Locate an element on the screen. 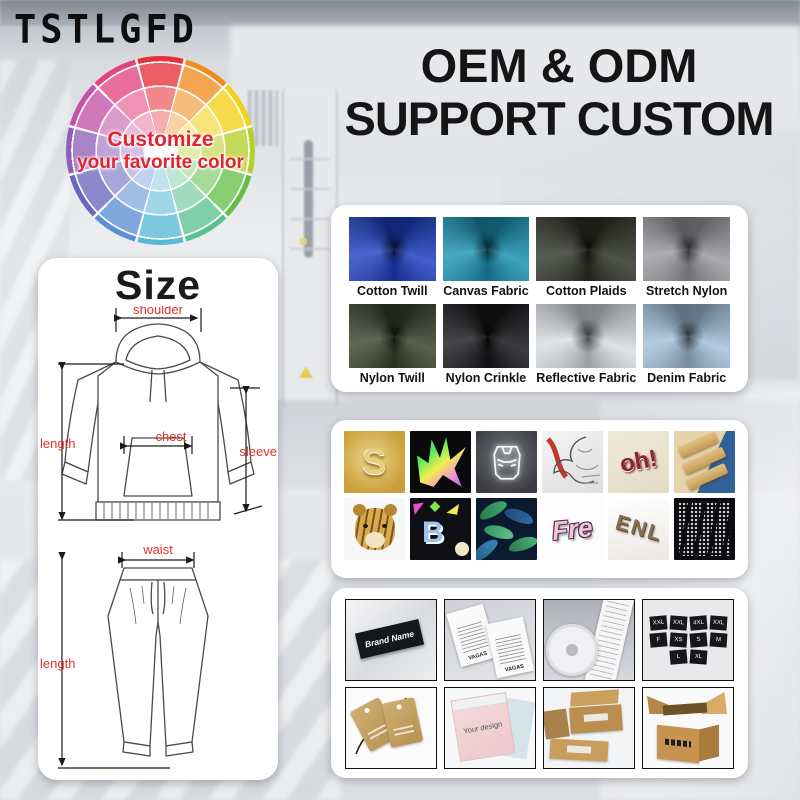 Image resolution: width=800 pixels, height=800 pixels. care-label-roll-image is located at coordinates (589, 640).